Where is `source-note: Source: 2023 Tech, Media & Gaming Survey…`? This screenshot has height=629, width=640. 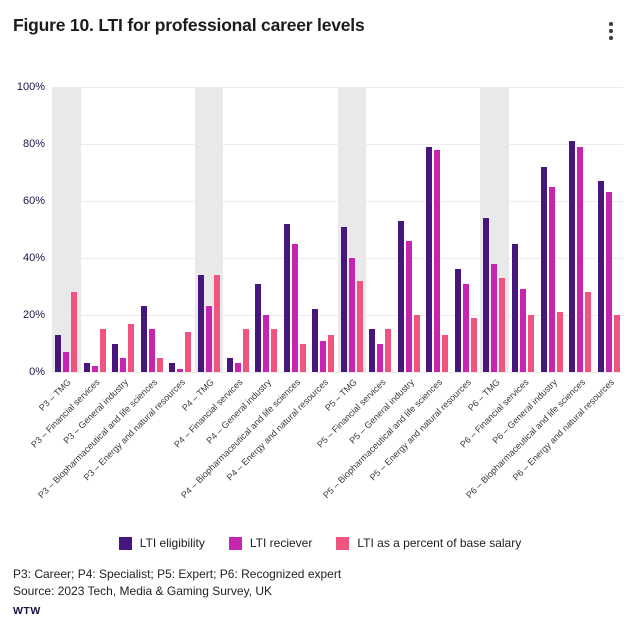
source-note: Source: 2023 Tech, Media & Gaming Survey… is located at coordinates (143, 591).